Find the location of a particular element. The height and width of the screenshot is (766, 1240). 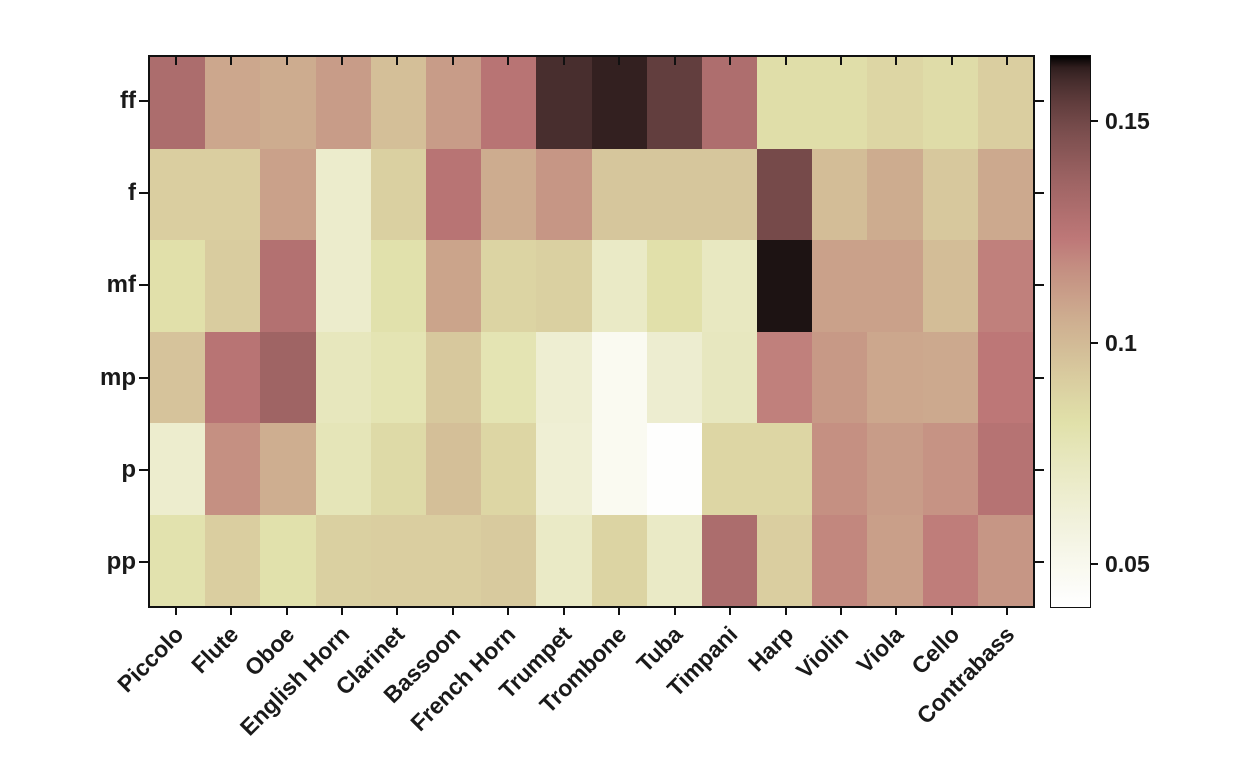

heatmap-cell-pp-violin is located at coordinates (840, 560).